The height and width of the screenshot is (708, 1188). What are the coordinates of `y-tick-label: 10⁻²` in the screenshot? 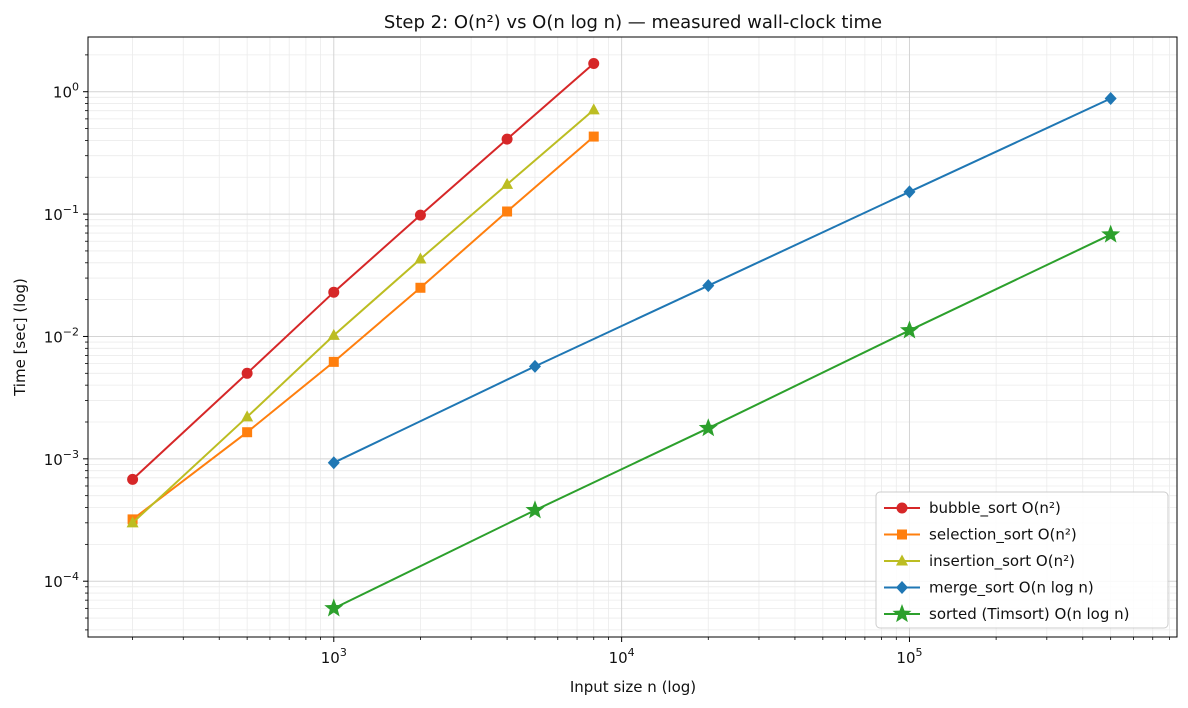 It's located at (61, 335).